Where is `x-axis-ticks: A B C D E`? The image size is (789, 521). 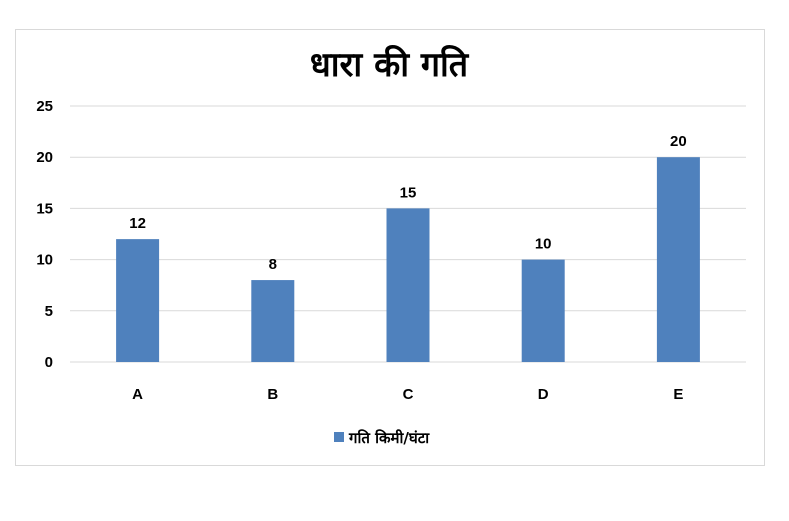 x-axis-ticks: A B C D E is located at coordinates (407, 394).